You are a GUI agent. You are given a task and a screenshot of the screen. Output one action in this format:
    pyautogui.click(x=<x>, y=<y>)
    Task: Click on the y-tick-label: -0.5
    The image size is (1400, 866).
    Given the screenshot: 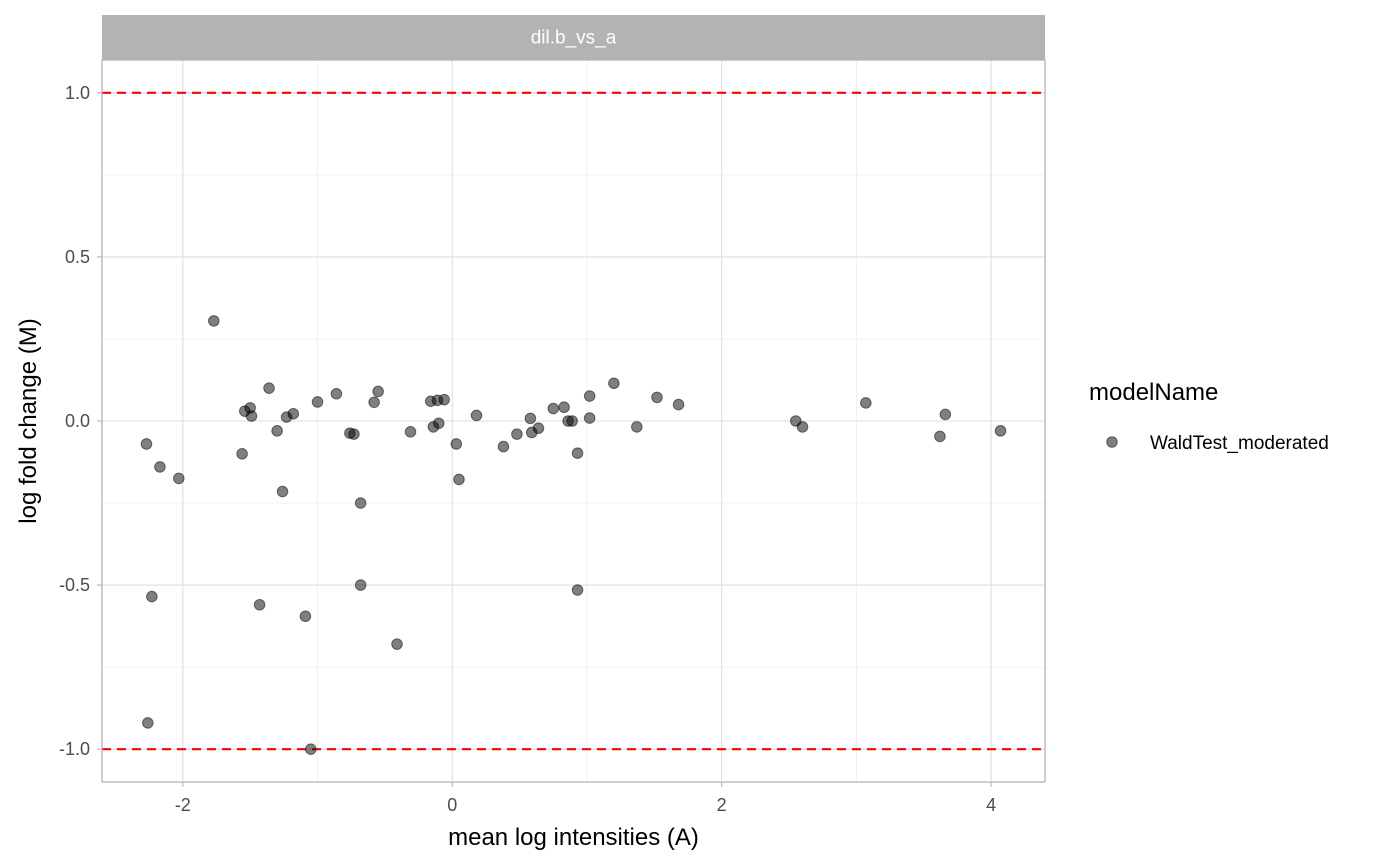 What is the action you would take?
    pyautogui.click(x=74, y=585)
    